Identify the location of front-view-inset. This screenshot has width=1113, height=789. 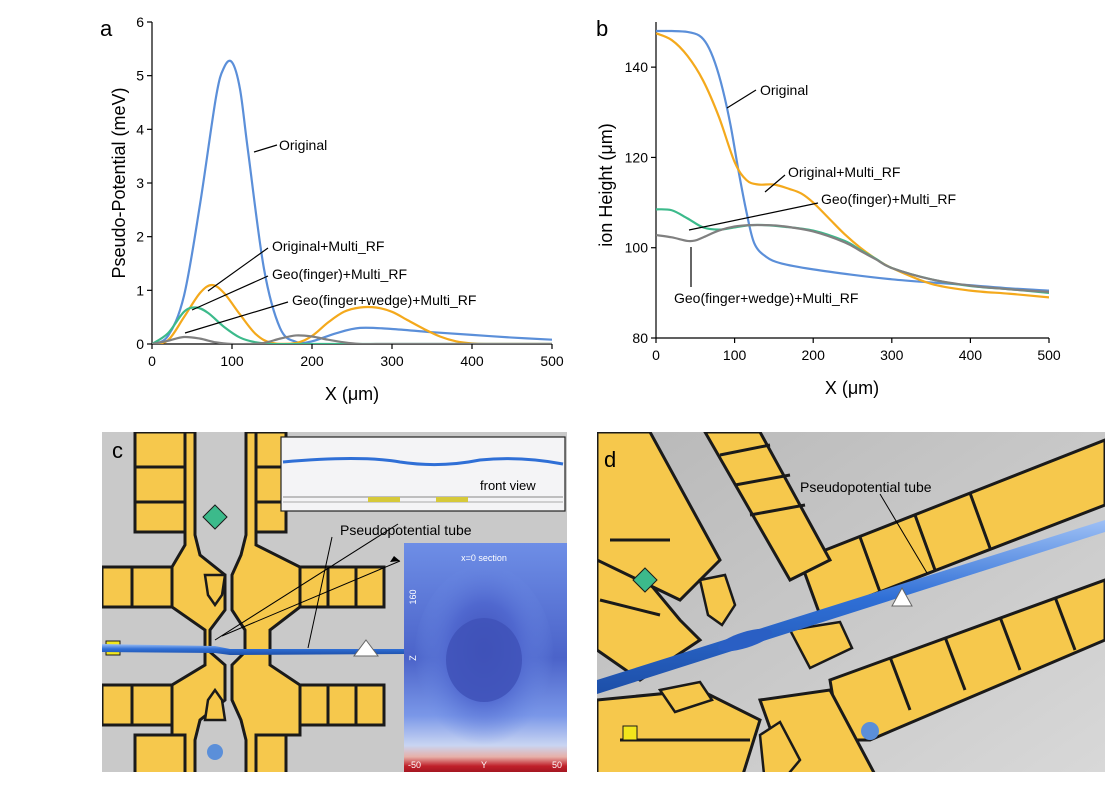
(423, 474).